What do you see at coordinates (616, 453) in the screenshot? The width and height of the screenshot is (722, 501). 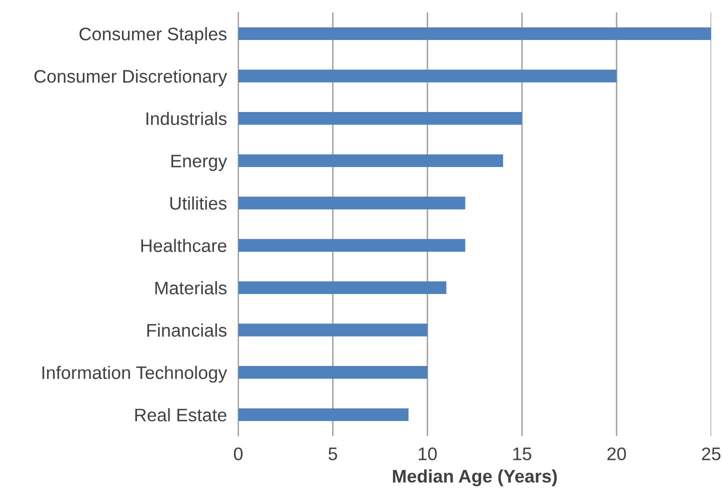 I see `x-tick-label: 20` at bounding box center [616, 453].